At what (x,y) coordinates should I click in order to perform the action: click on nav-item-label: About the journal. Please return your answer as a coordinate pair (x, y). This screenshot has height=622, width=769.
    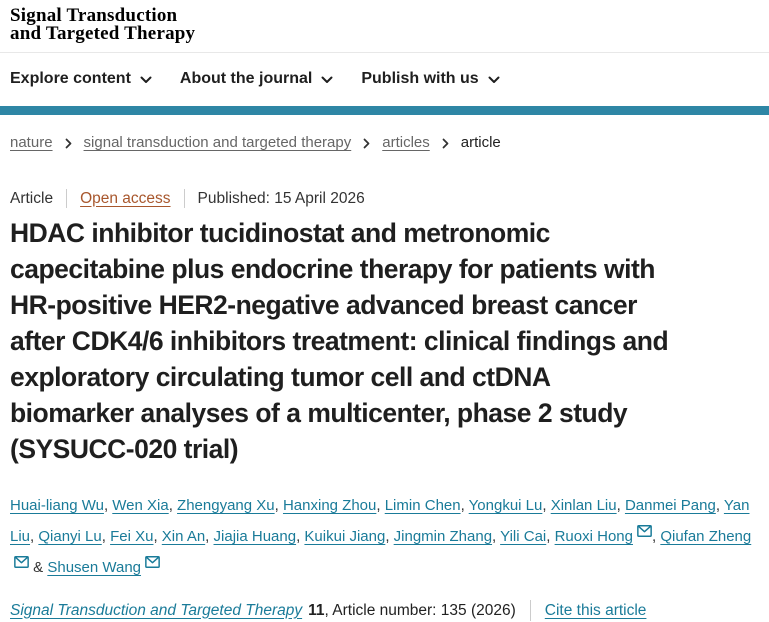
    Looking at the image, I should click on (246, 78).